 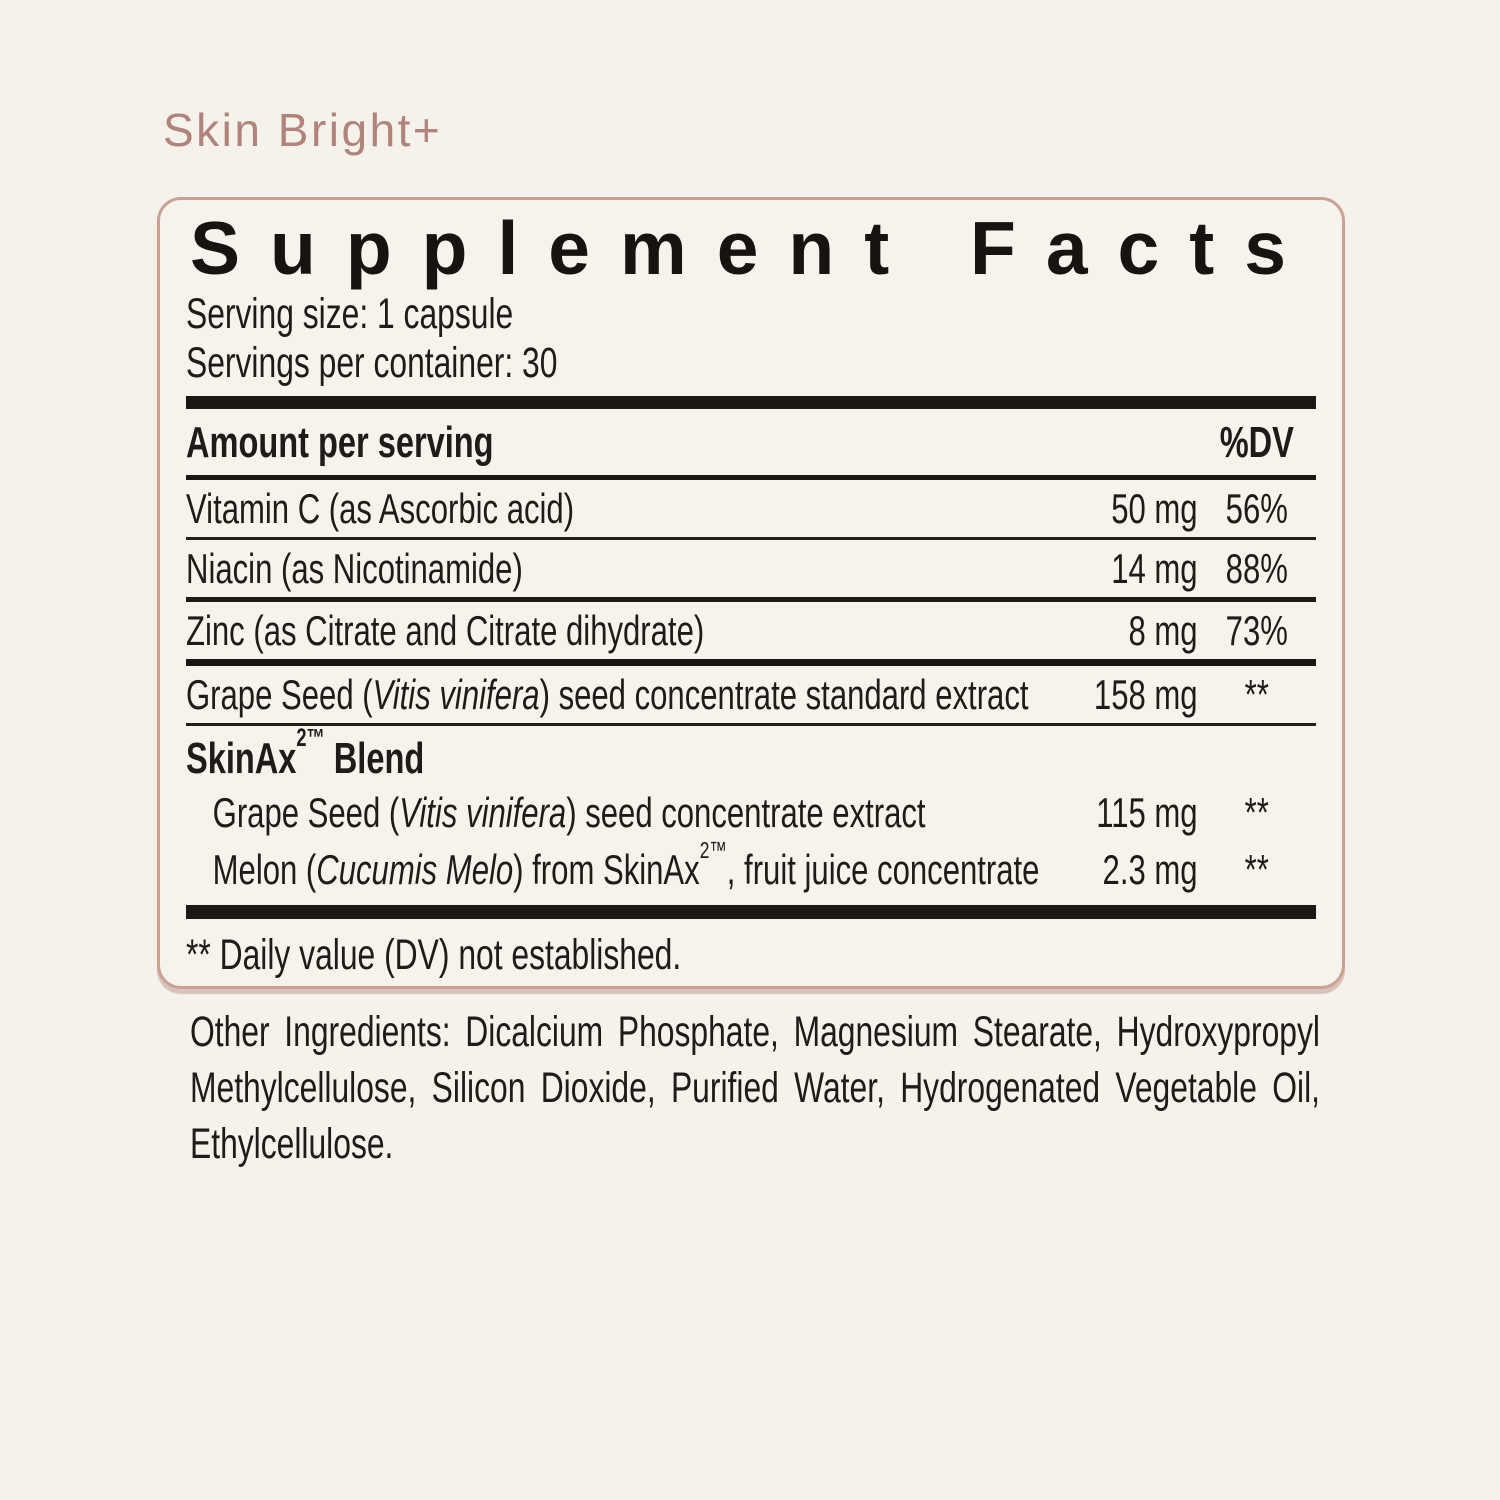 What do you see at coordinates (264, 869) in the screenshot?
I see `name-text: Melon (` at bounding box center [264, 869].